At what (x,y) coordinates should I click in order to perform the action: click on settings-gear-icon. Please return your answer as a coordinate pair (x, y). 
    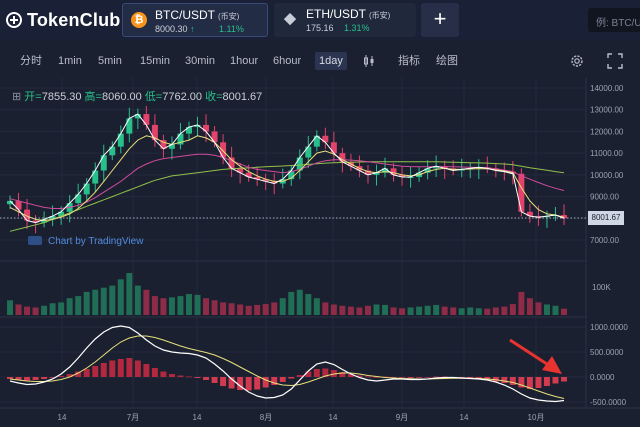
    Looking at the image, I should click on (577, 61).